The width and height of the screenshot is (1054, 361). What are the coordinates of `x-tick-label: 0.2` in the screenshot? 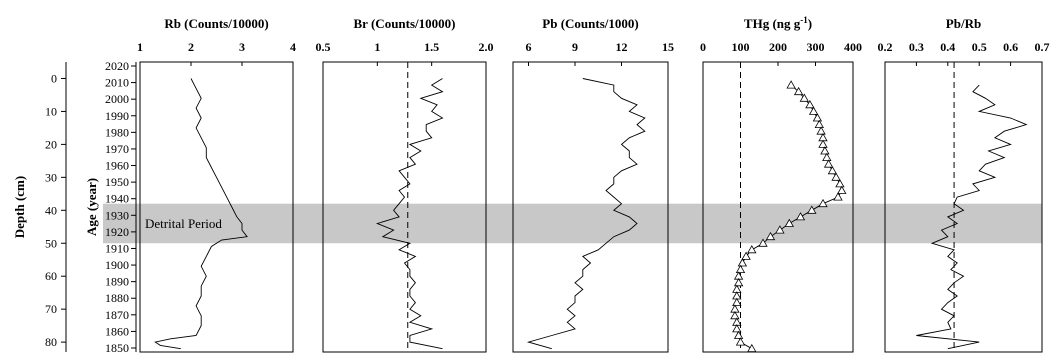 It's located at (885, 47).